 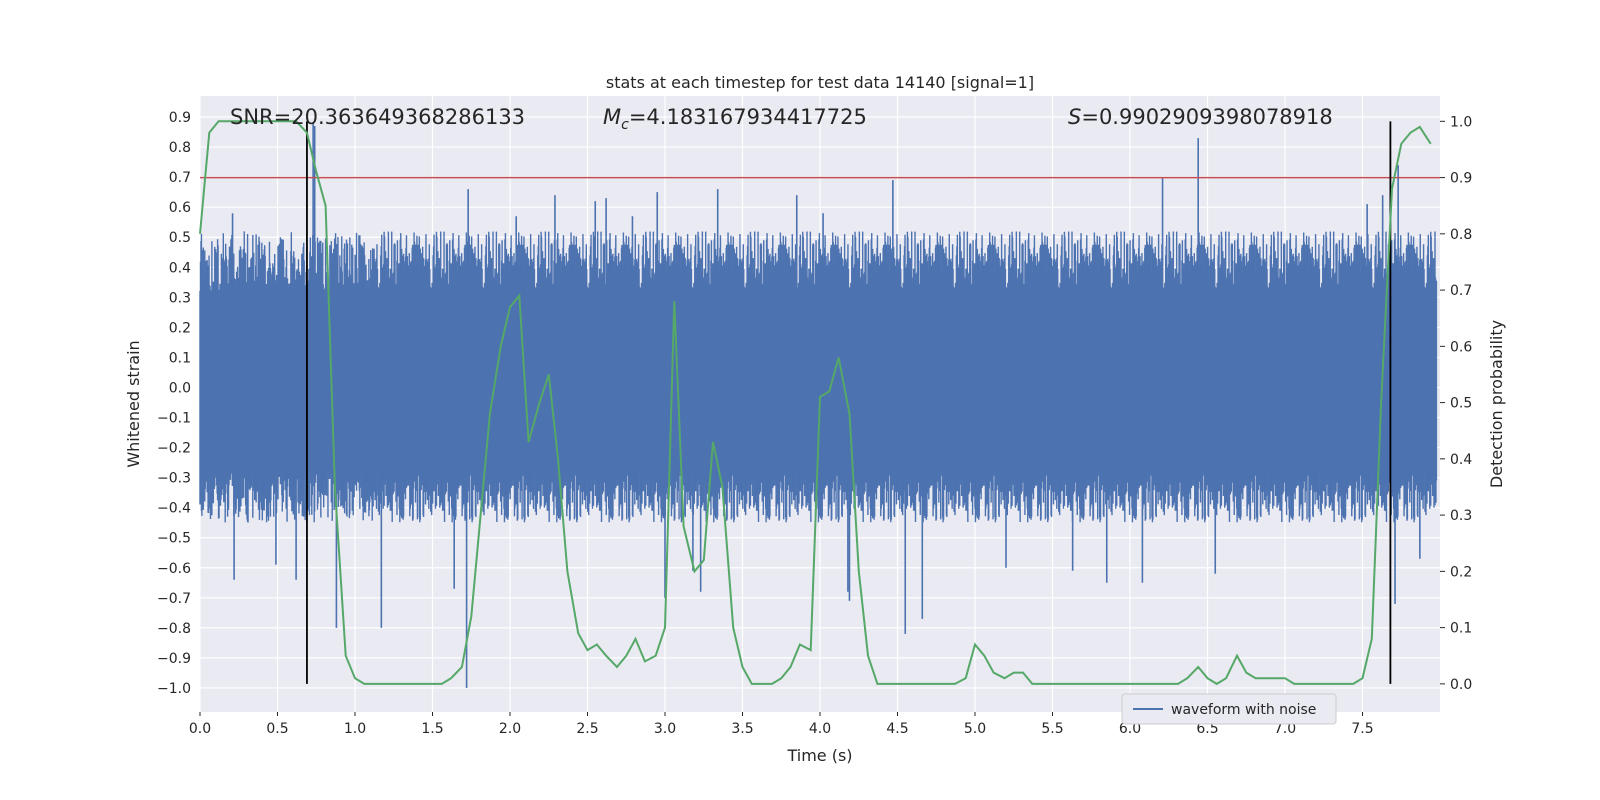 I want to click on y-right-tick-label: 0.1, so click(x=1461, y=629).